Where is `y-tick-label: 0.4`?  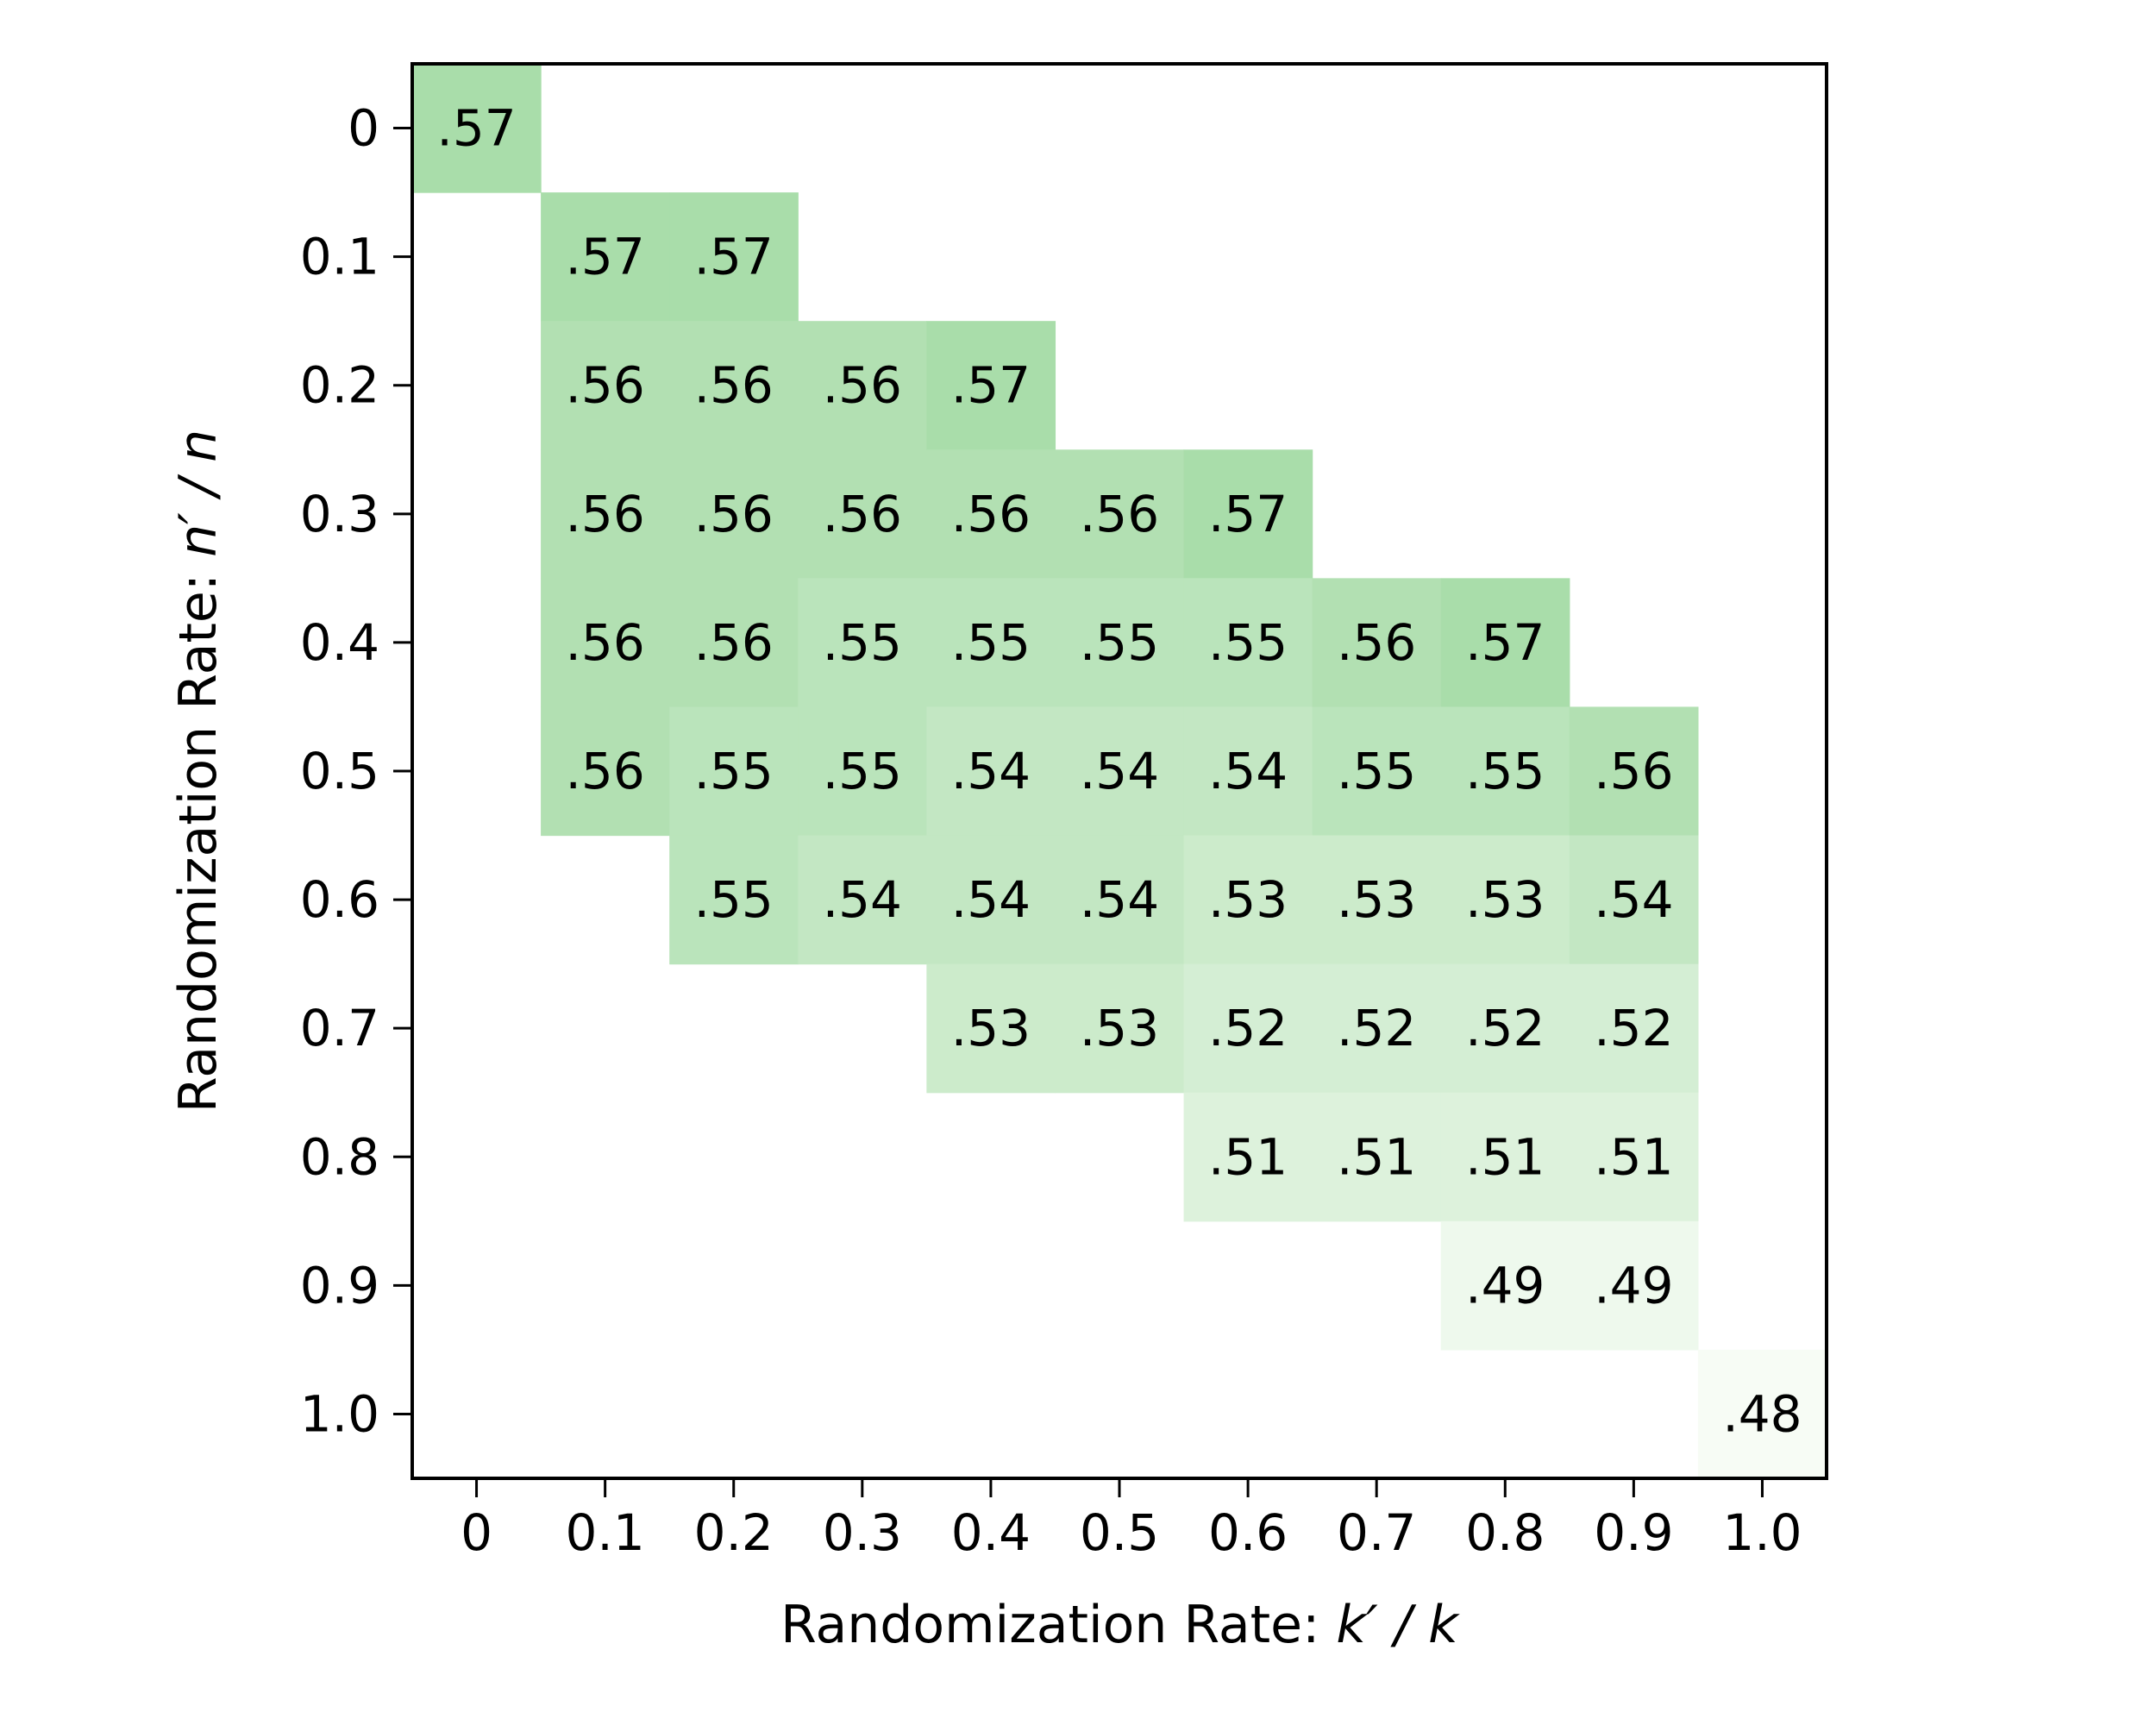
y-tick-label: 0.4 is located at coordinates (339, 643).